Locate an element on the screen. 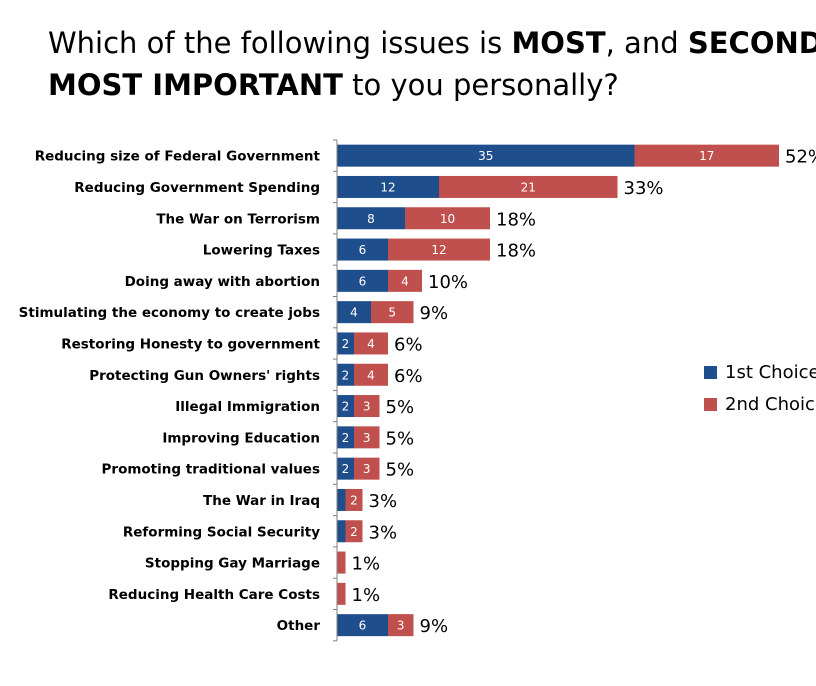 The width and height of the screenshot is (816, 686). legend-item-first-choice: 1st Choice is located at coordinates (760, 372).